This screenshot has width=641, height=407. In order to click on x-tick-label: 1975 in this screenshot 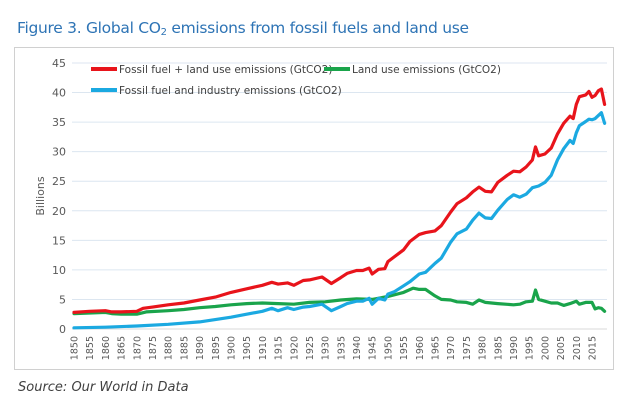, I will do `click(467, 348)`.